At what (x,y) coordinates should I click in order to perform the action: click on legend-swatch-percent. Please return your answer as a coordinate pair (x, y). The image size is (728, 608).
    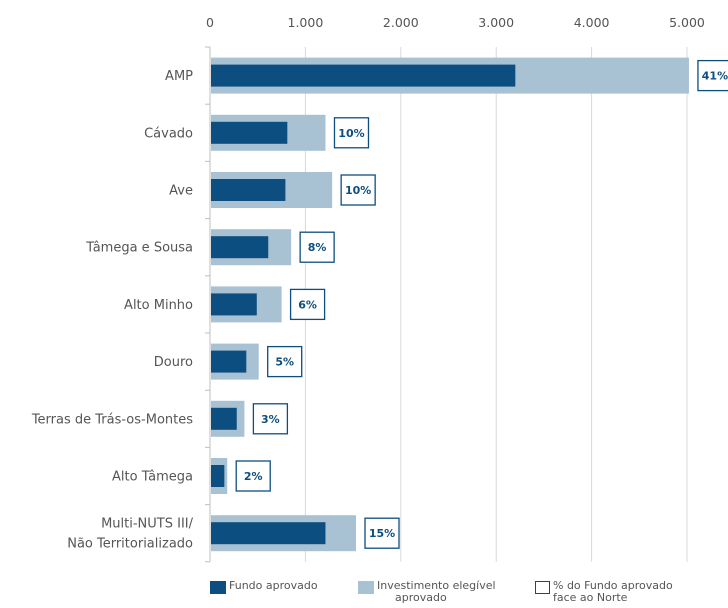
    Looking at the image, I should click on (542, 587).